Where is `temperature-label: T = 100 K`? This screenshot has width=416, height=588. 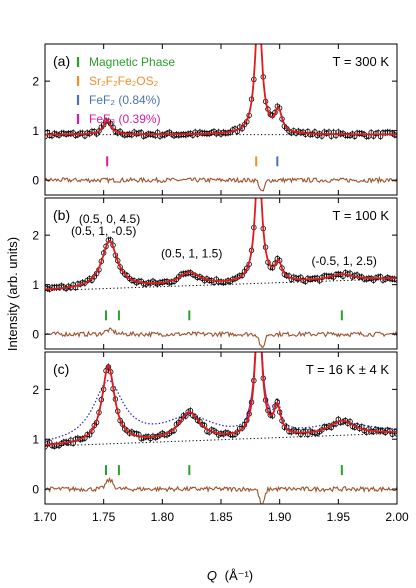 temperature-label: T = 100 K is located at coordinates (361, 215).